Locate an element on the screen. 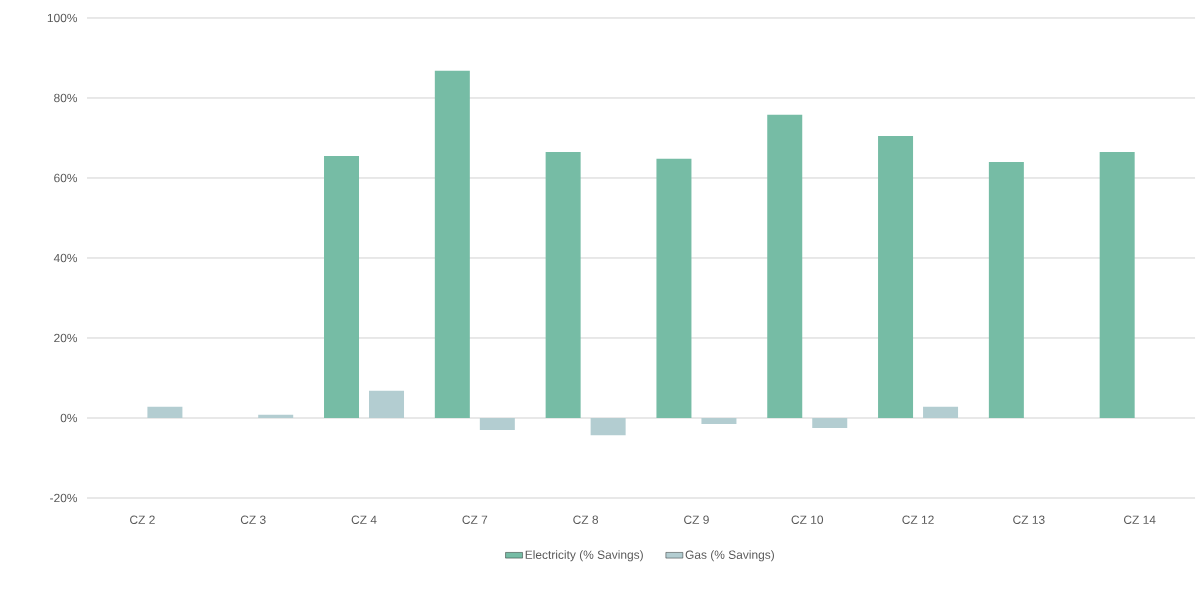  y-tick-label: 20% is located at coordinates (66, 338).